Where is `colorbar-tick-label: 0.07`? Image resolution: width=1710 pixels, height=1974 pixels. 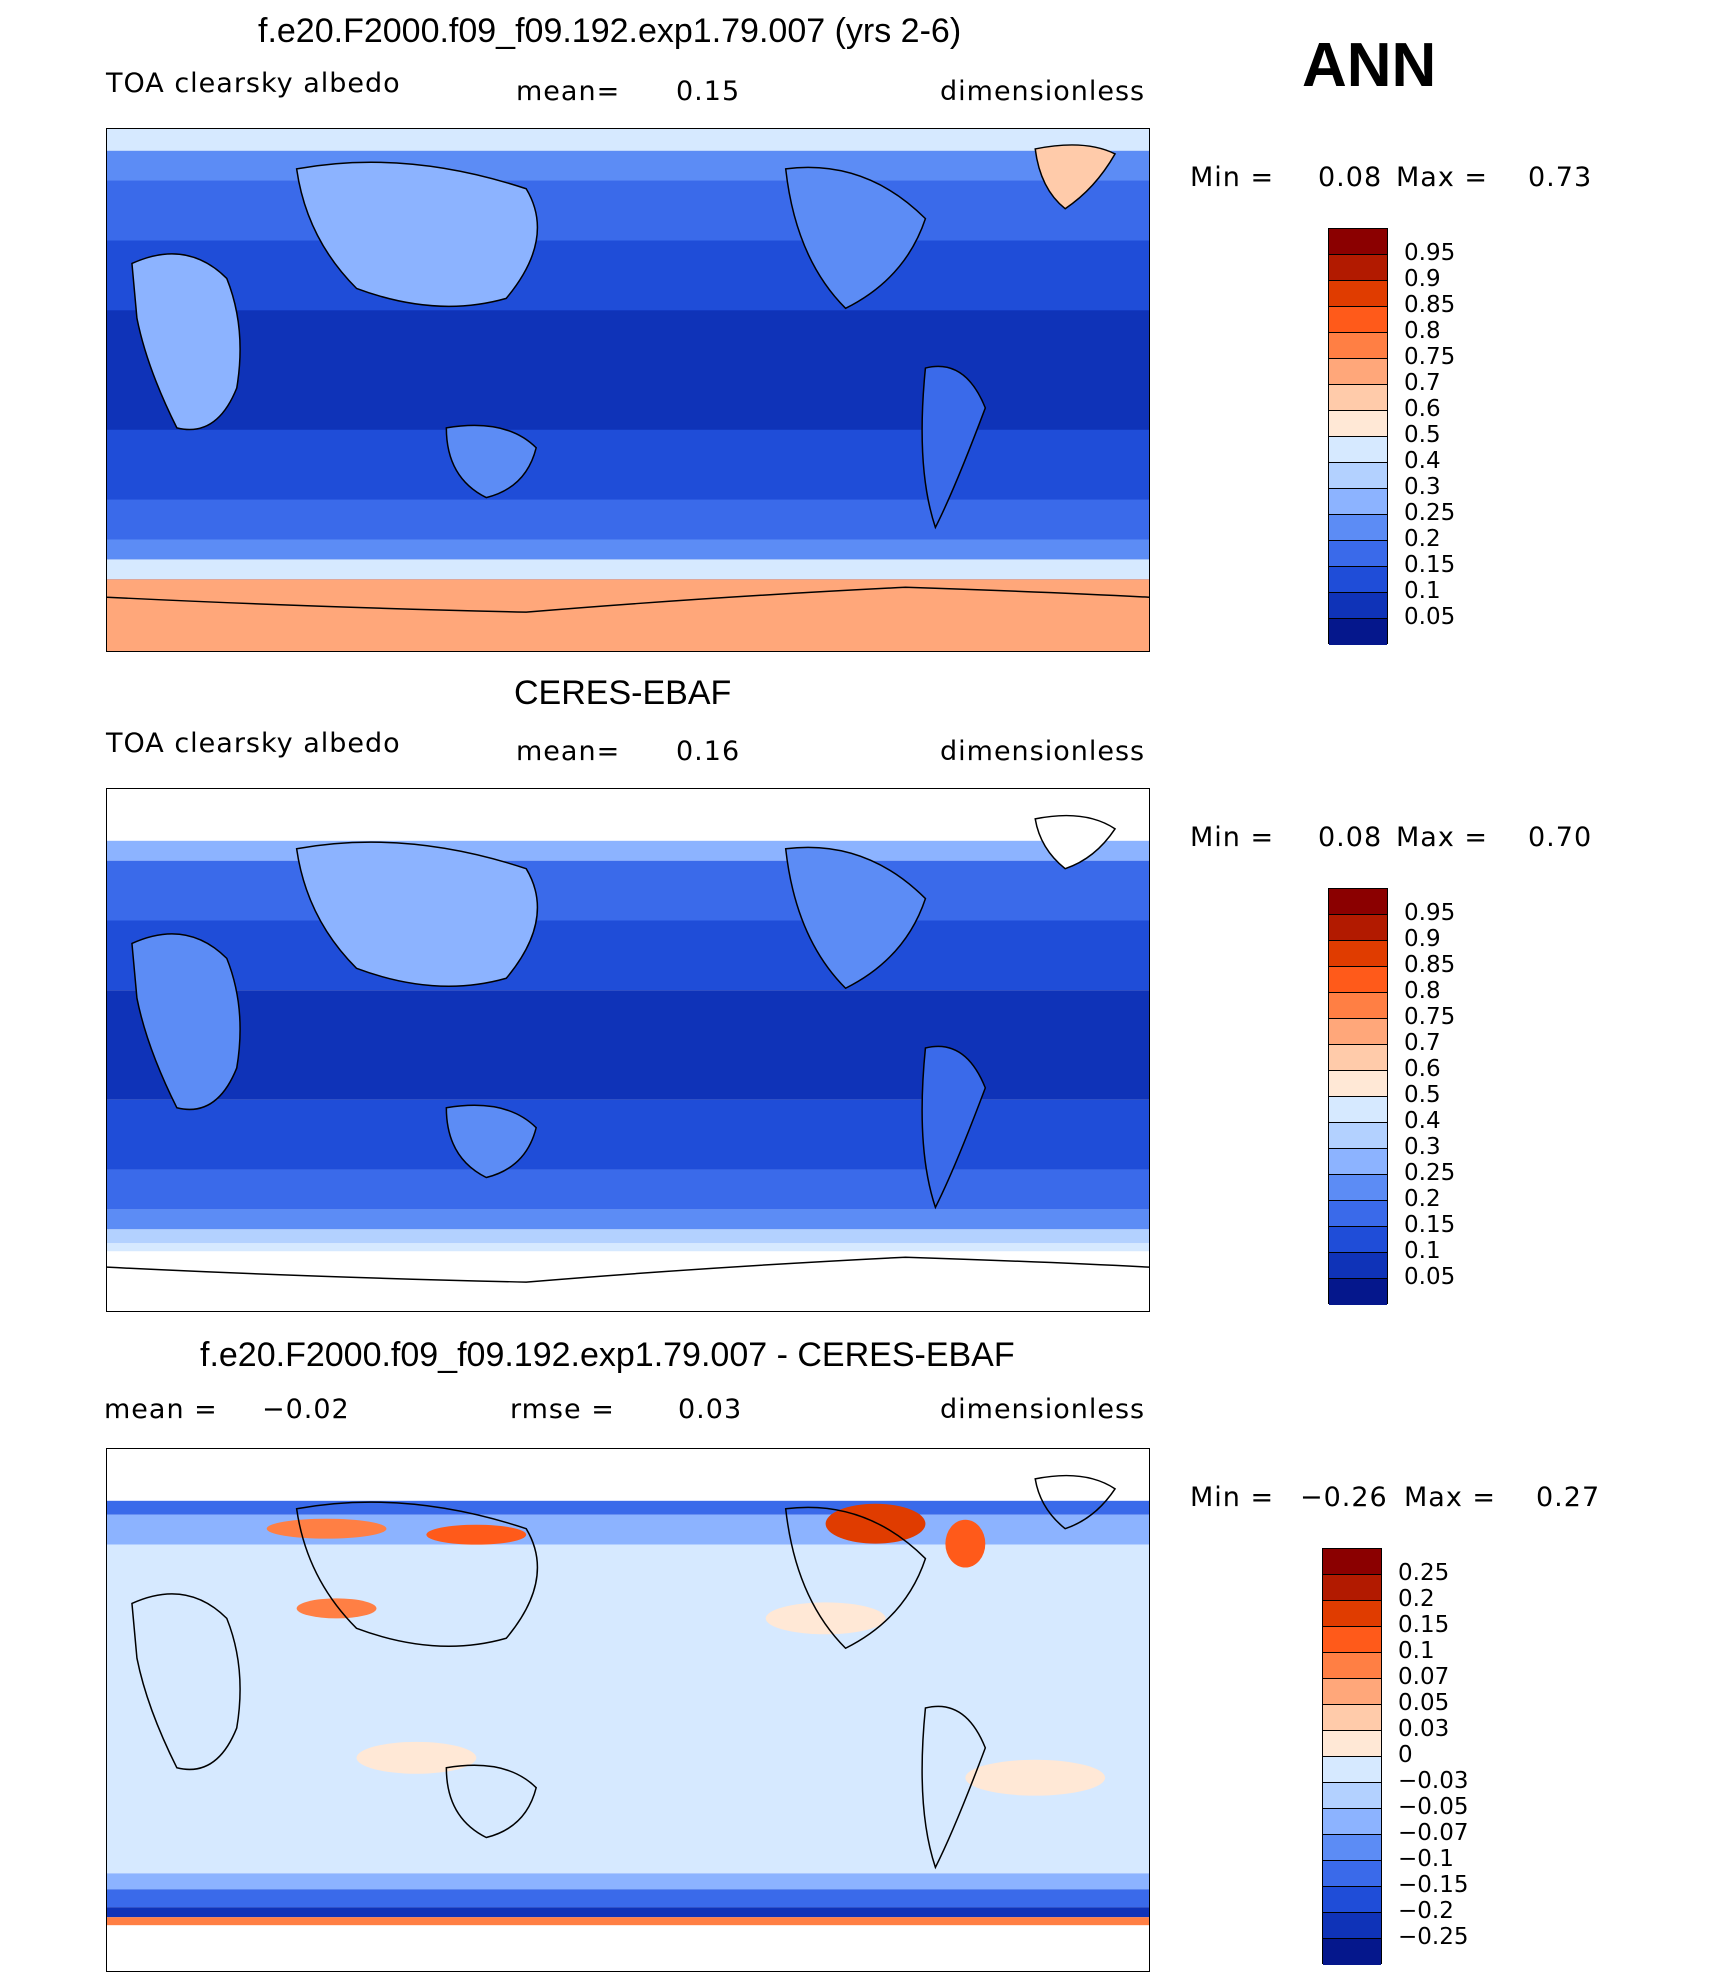
colorbar-tick-label: 0.07 is located at coordinates (1424, 1677).